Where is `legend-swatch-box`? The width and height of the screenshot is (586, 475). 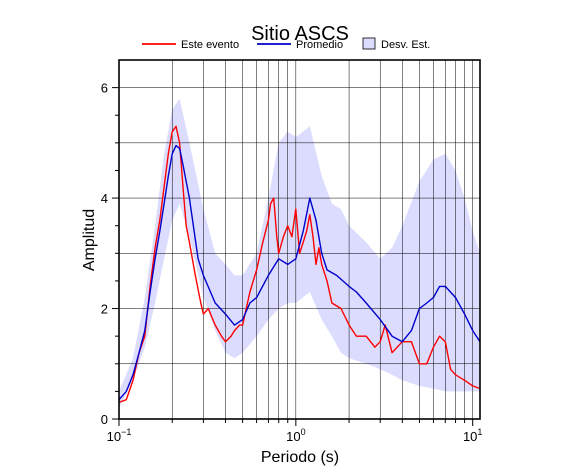 legend-swatch-box is located at coordinates (369, 43).